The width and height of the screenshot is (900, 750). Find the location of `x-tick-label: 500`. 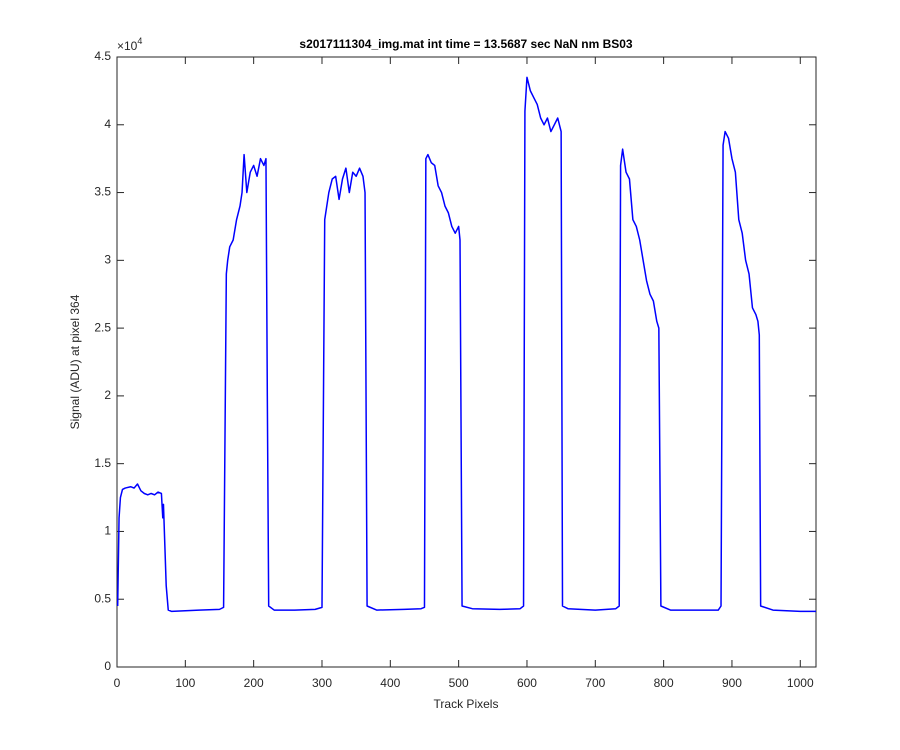

x-tick-label: 500 is located at coordinates (459, 683).